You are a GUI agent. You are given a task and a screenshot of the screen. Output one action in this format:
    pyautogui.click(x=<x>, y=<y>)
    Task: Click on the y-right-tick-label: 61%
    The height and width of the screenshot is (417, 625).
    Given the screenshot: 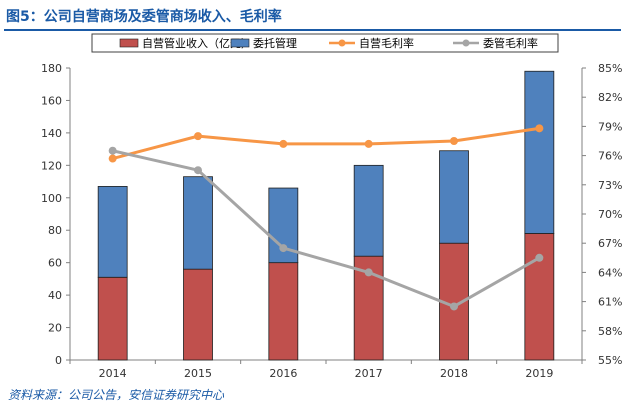 What is the action you would take?
    pyautogui.click(x=610, y=302)
    